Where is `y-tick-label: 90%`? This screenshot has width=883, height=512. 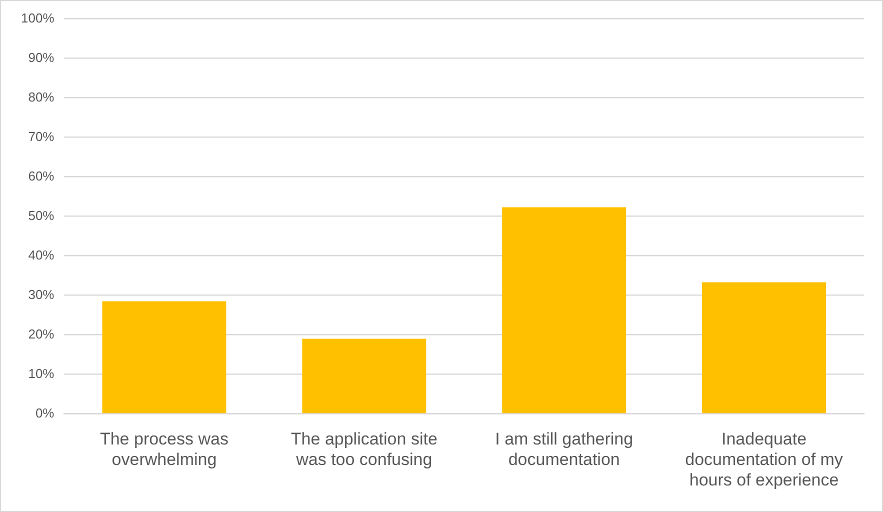 y-tick-label: 90% is located at coordinates (41, 57).